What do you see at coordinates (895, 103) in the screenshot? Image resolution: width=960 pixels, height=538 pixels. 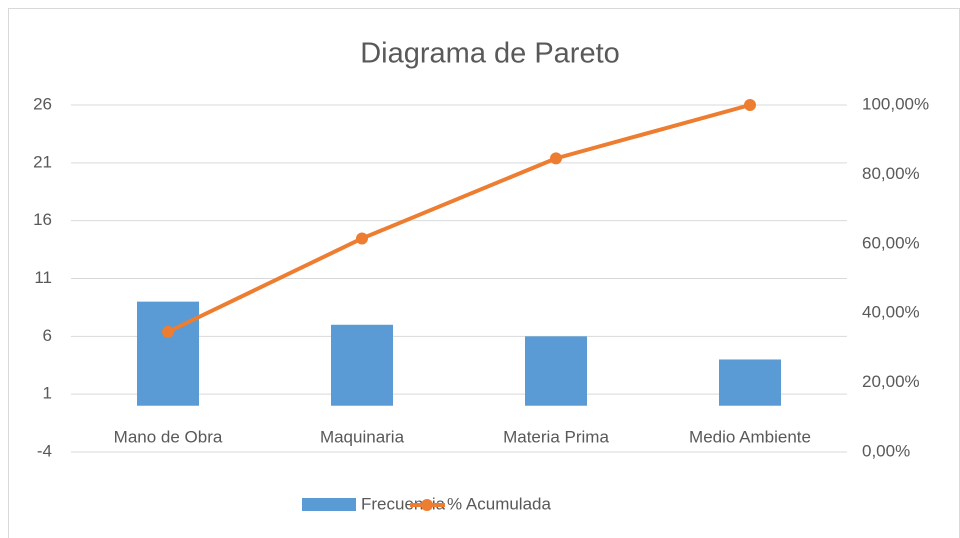 I see `y2-tick-label: 100,00%` at bounding box center [895, 103].